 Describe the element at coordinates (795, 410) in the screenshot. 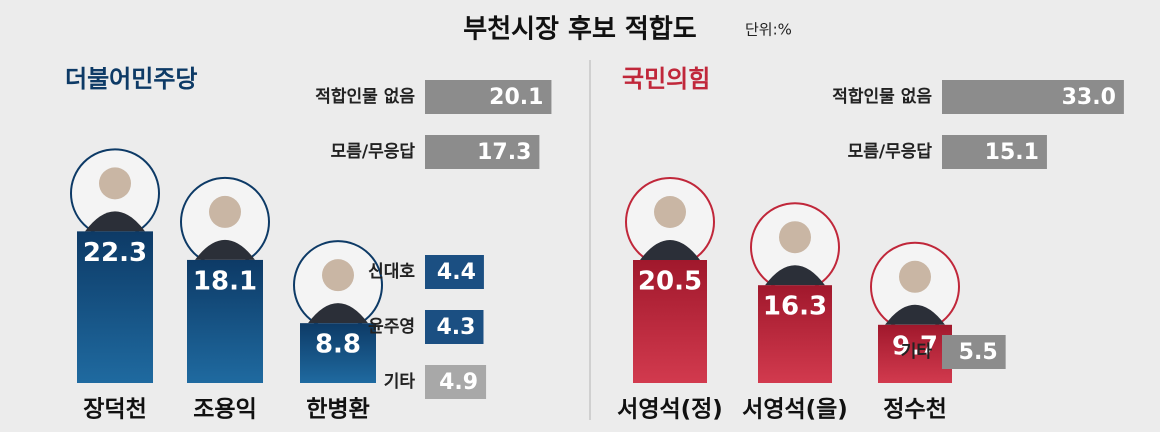

I see `candidate-name: 서영석(을)` at that location.